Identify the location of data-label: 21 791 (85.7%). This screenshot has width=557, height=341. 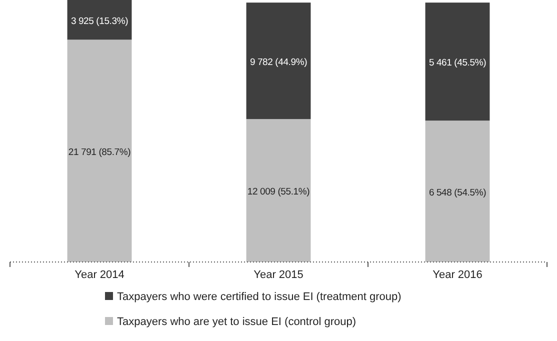
(99, 152).